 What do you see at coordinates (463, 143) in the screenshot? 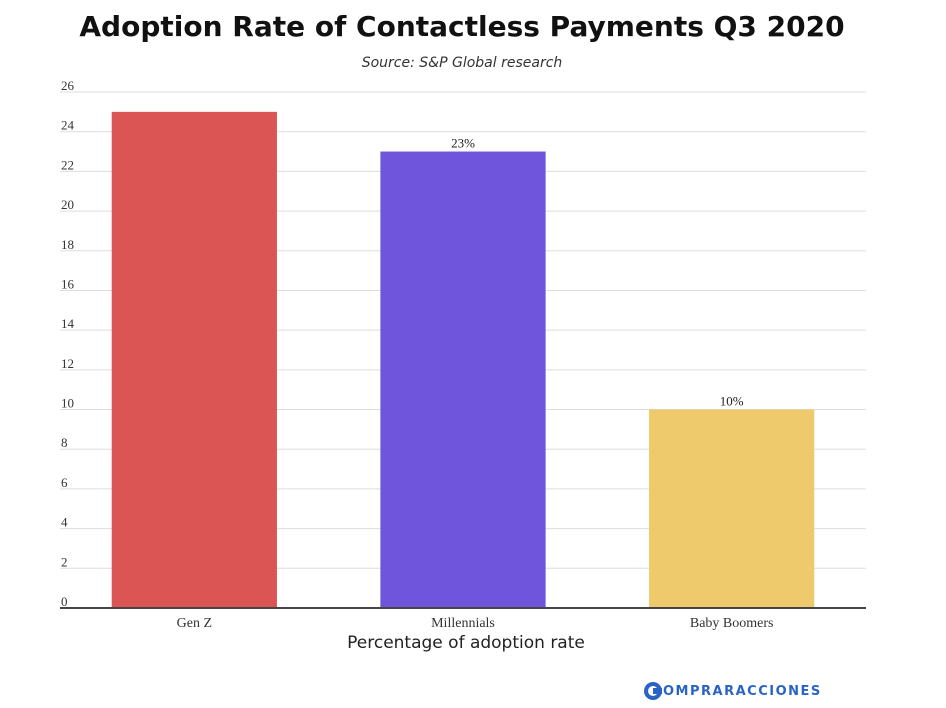
I see `data-label: 23%` at bounding box center [463, 143].